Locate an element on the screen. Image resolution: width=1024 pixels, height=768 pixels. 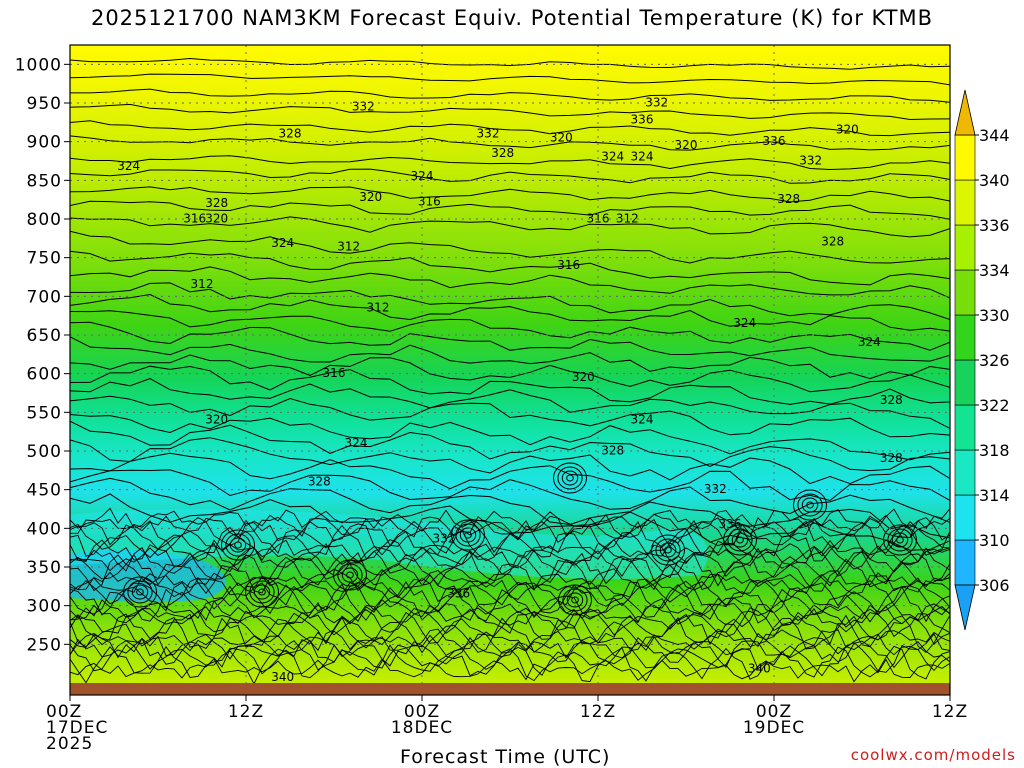
y-tick-label: 350 is located at coordinates (44, 568).